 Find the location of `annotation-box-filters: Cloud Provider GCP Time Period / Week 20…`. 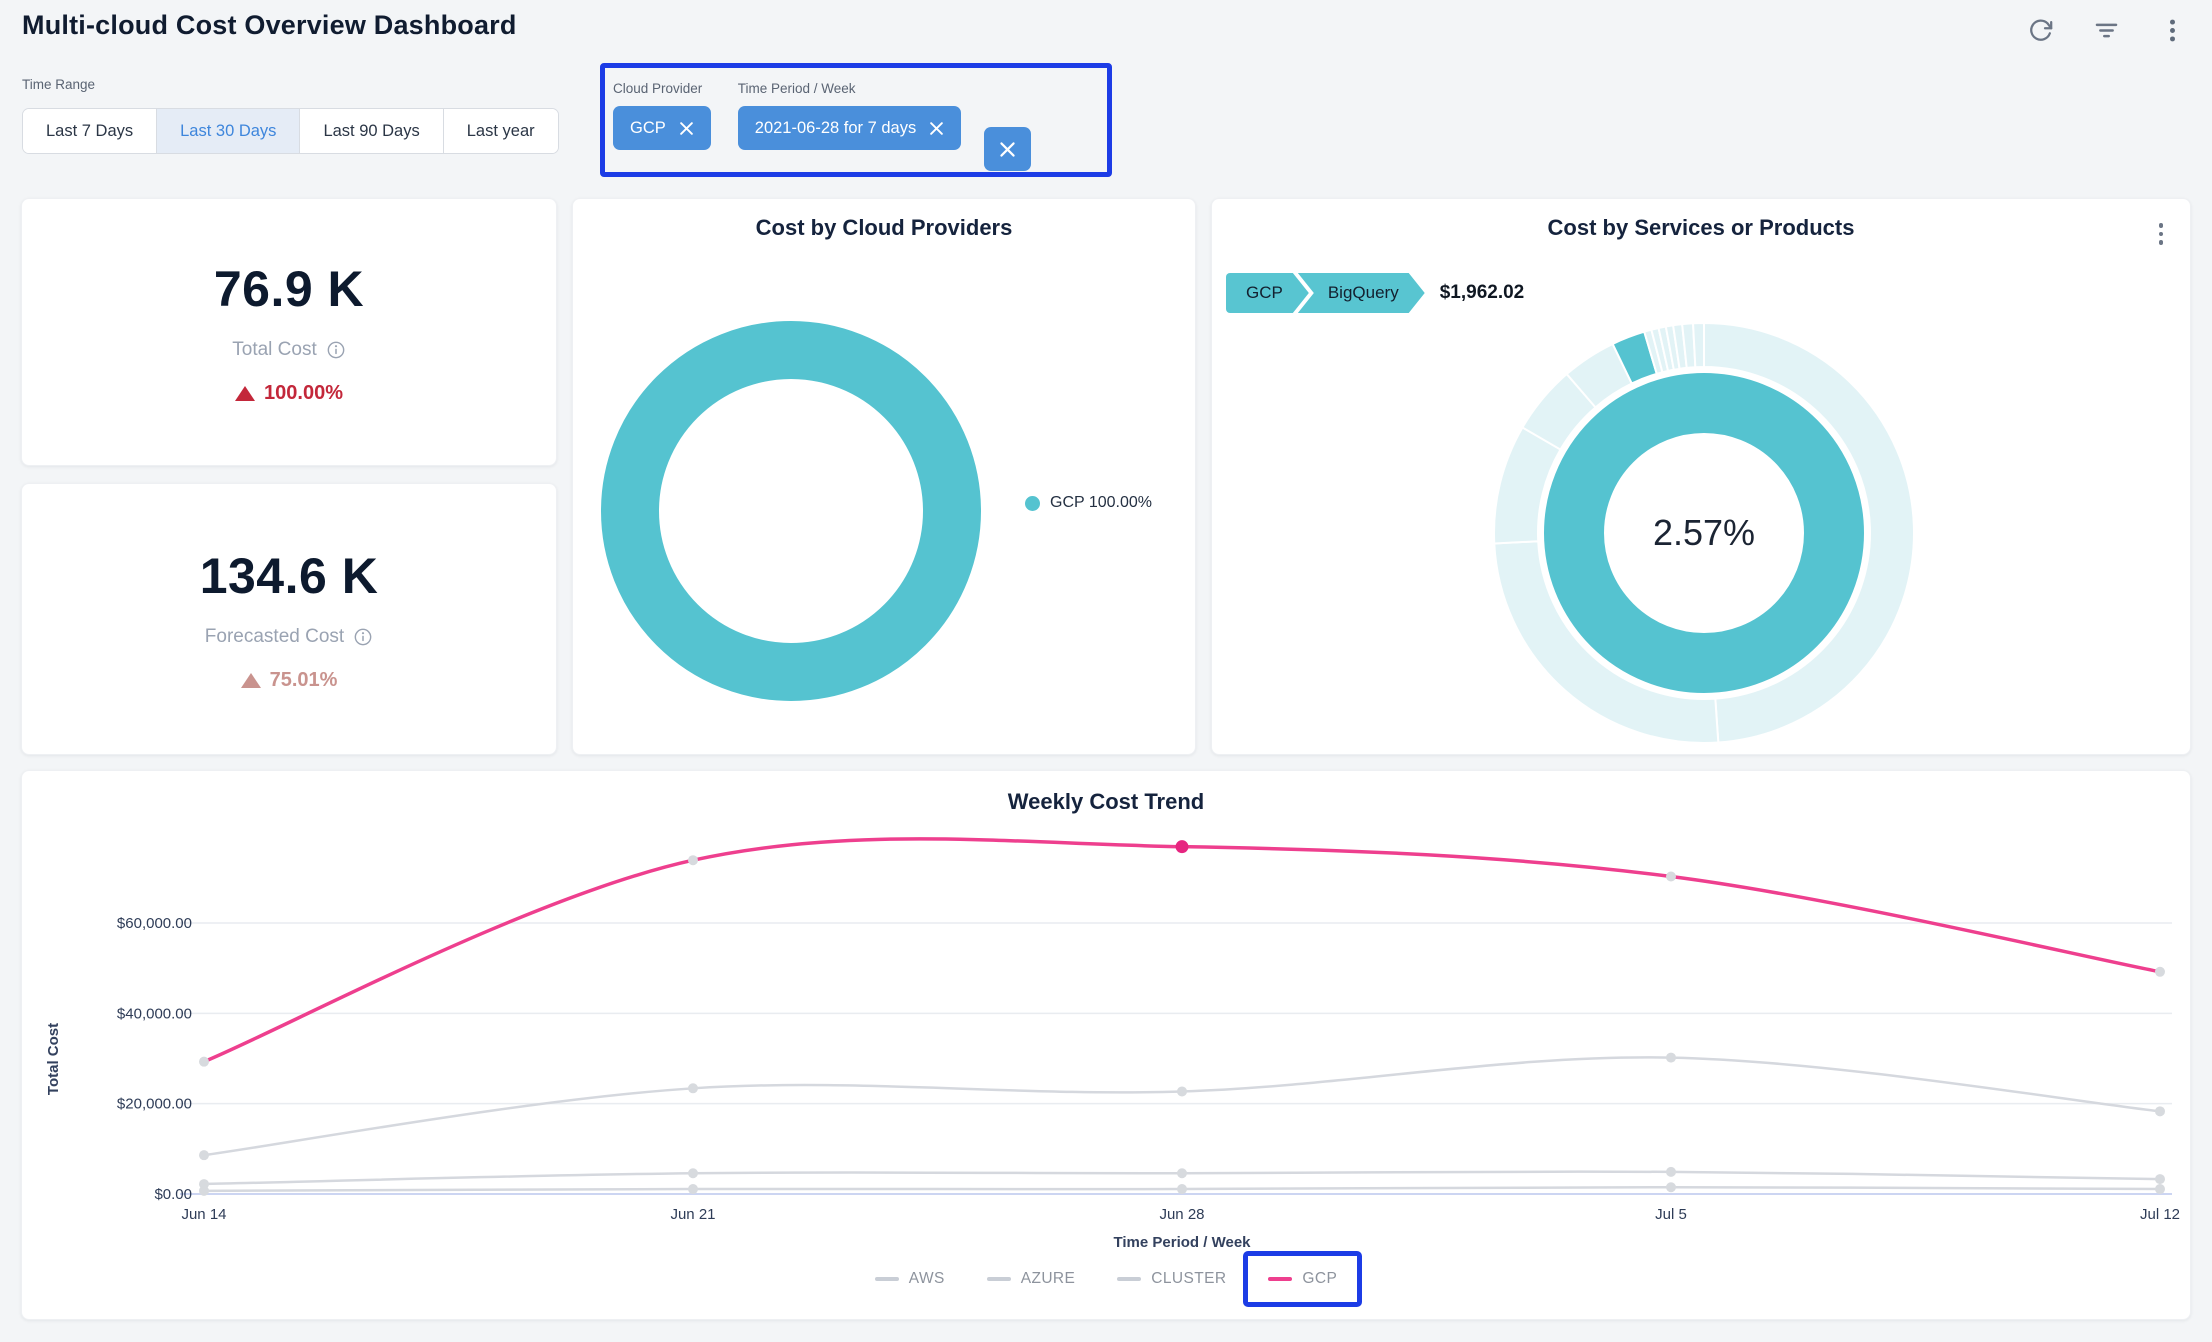

annotation-box-filters: Cloud Provider GCP Time Period / Week 20… is located at coordinates (856, 120).